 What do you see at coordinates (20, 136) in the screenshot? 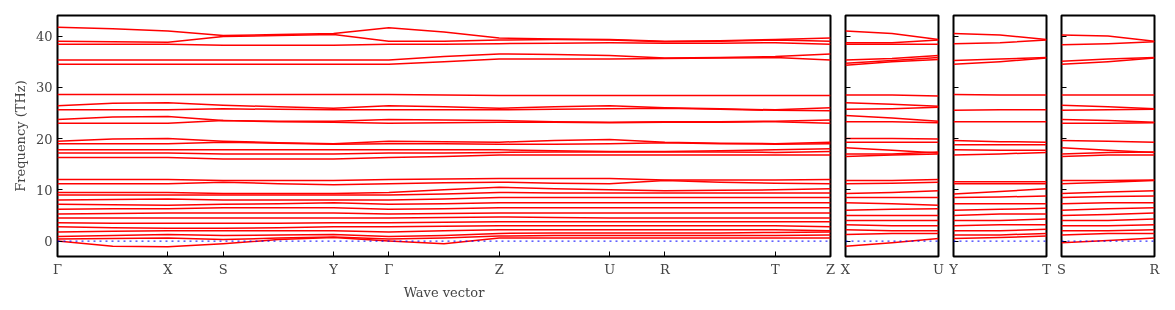
I see `y-axis-title: Frequency (THz)` at bounding box center [20, 136].